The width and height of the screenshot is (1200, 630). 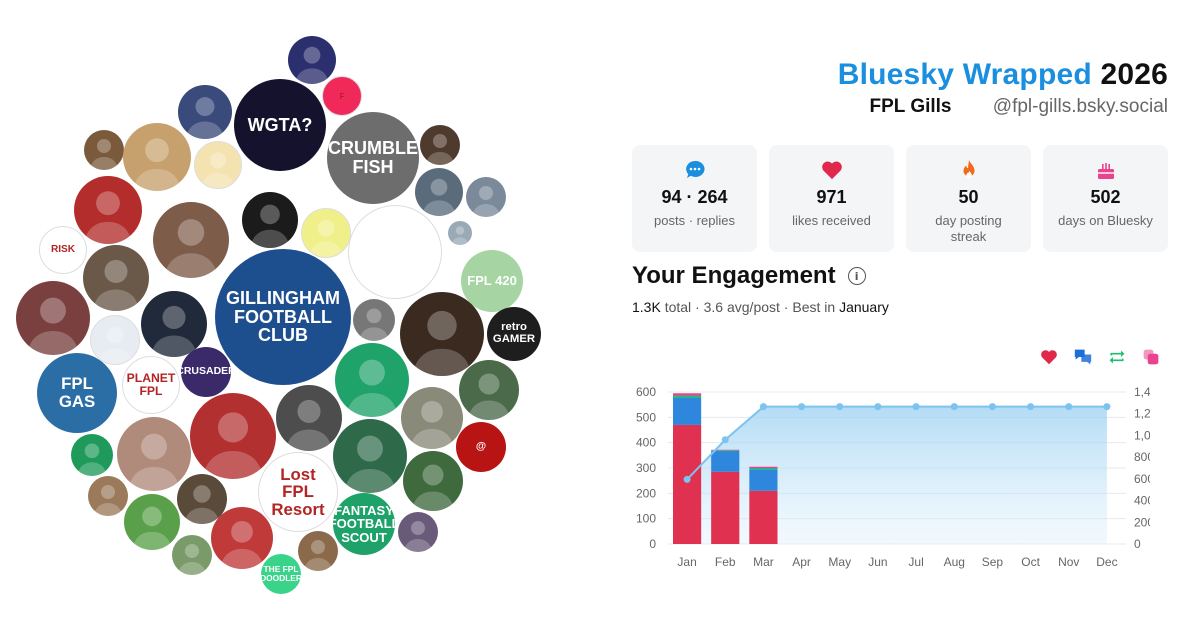 What do you see at coordinates (270, 220) in the screenshot?
I see `badge-avatar` at bounding box center [270, 220].